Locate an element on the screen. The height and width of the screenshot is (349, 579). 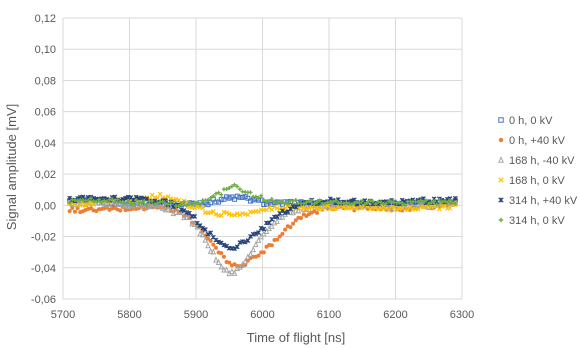
y-tick-label: 0,02 is located at coordinates (45, 175).